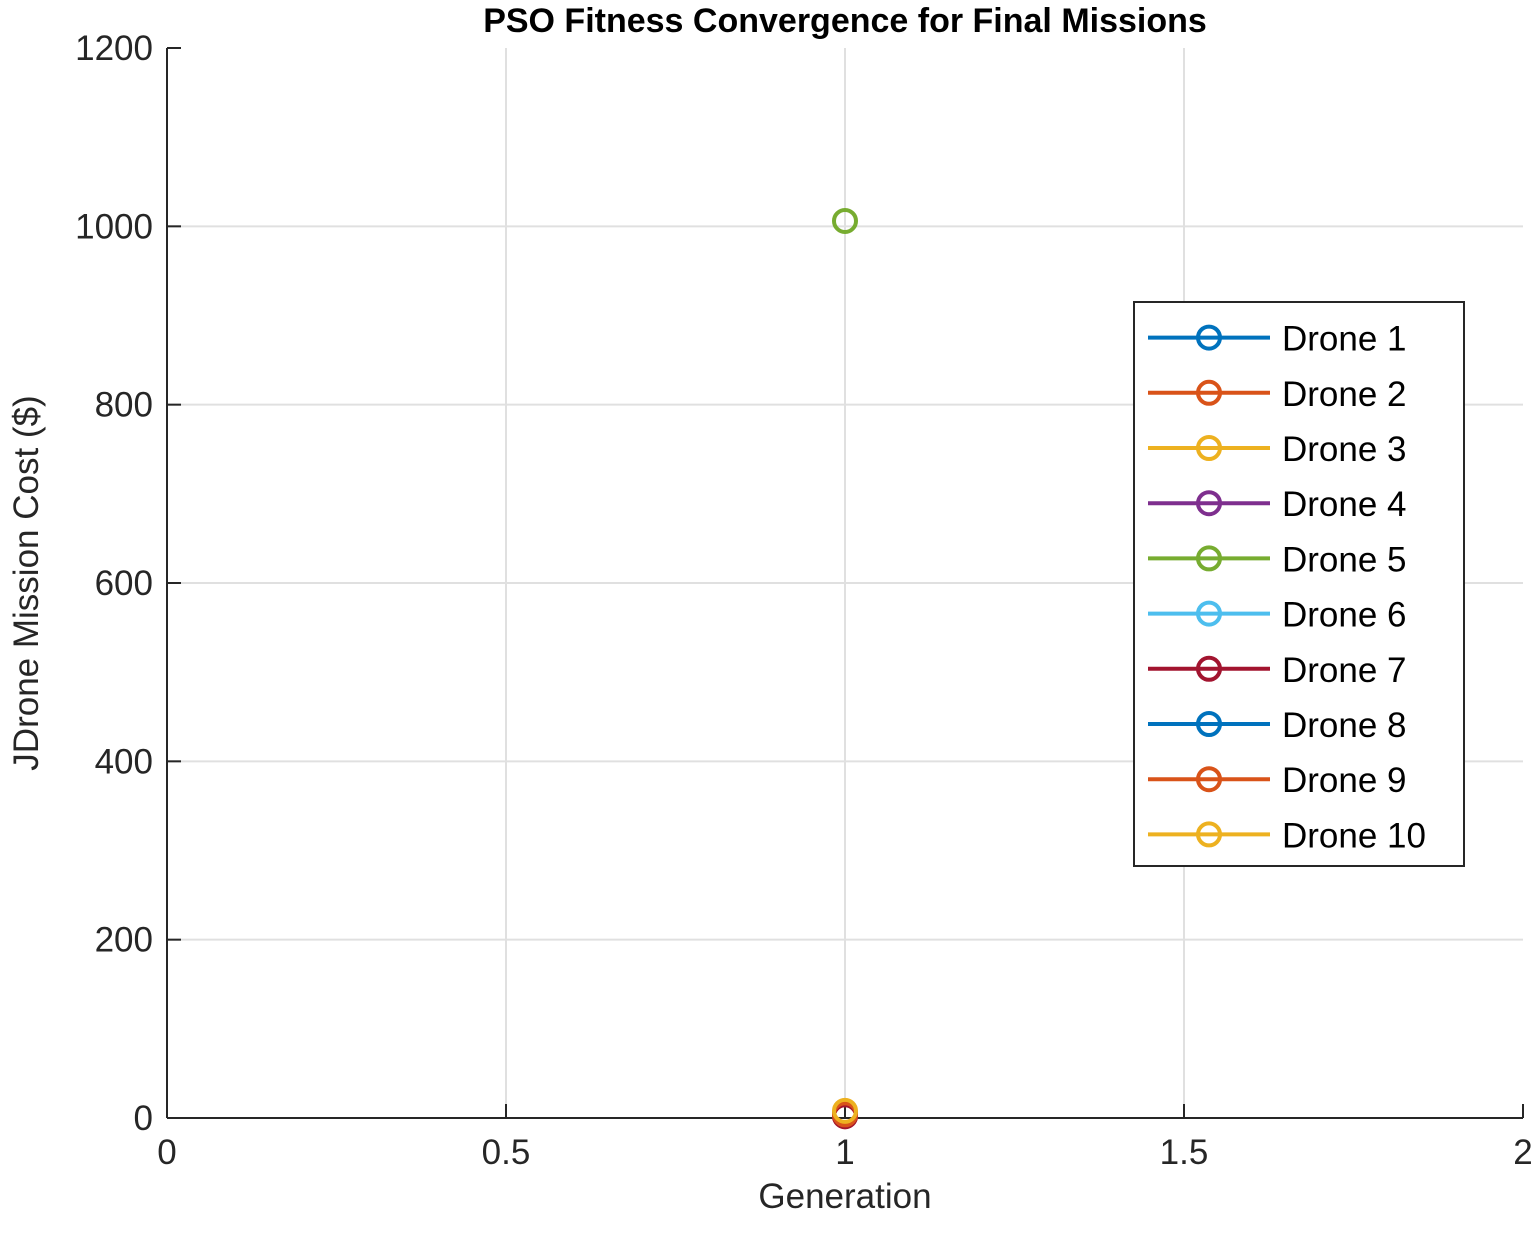  Describe the element at coordinates (1277, 449) in the screenshot. I see `legend-item: Drone 3` at that location.